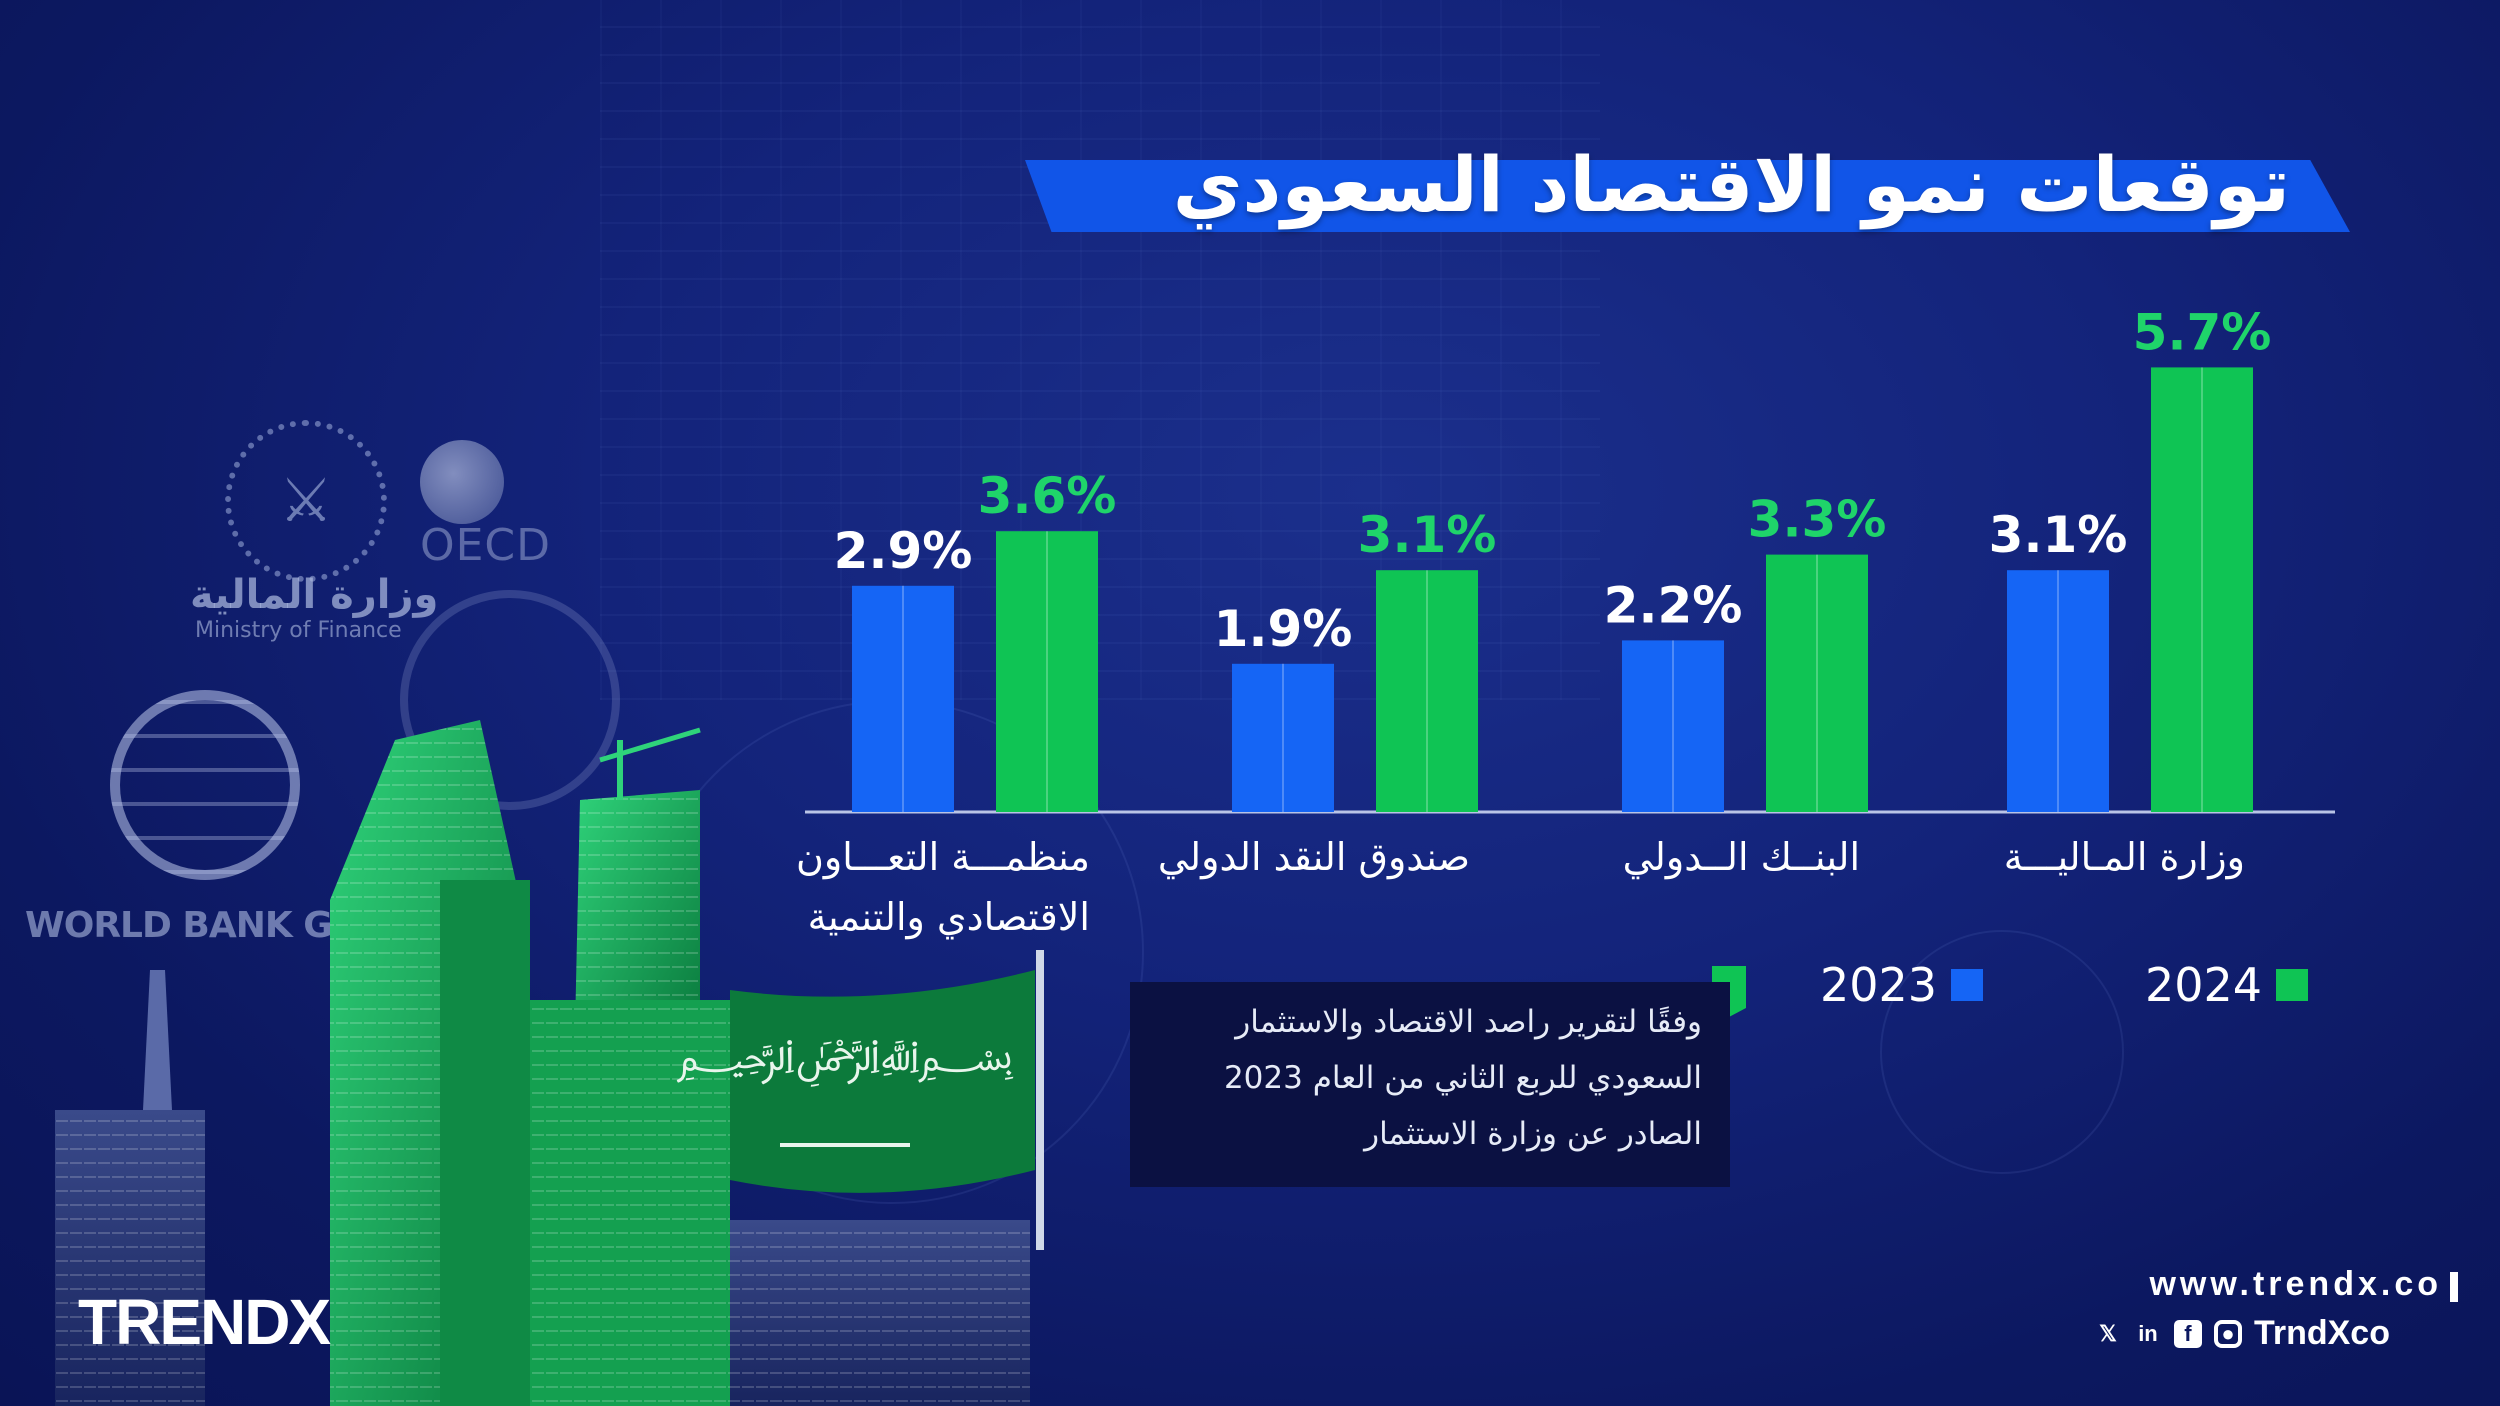 The width and height of the screenshot is (2500, 1406). What do you see at coordinates (2187, 1333) in the screenshot?
I see `facebook-icon: f` at bounding box center [2187, 1333].